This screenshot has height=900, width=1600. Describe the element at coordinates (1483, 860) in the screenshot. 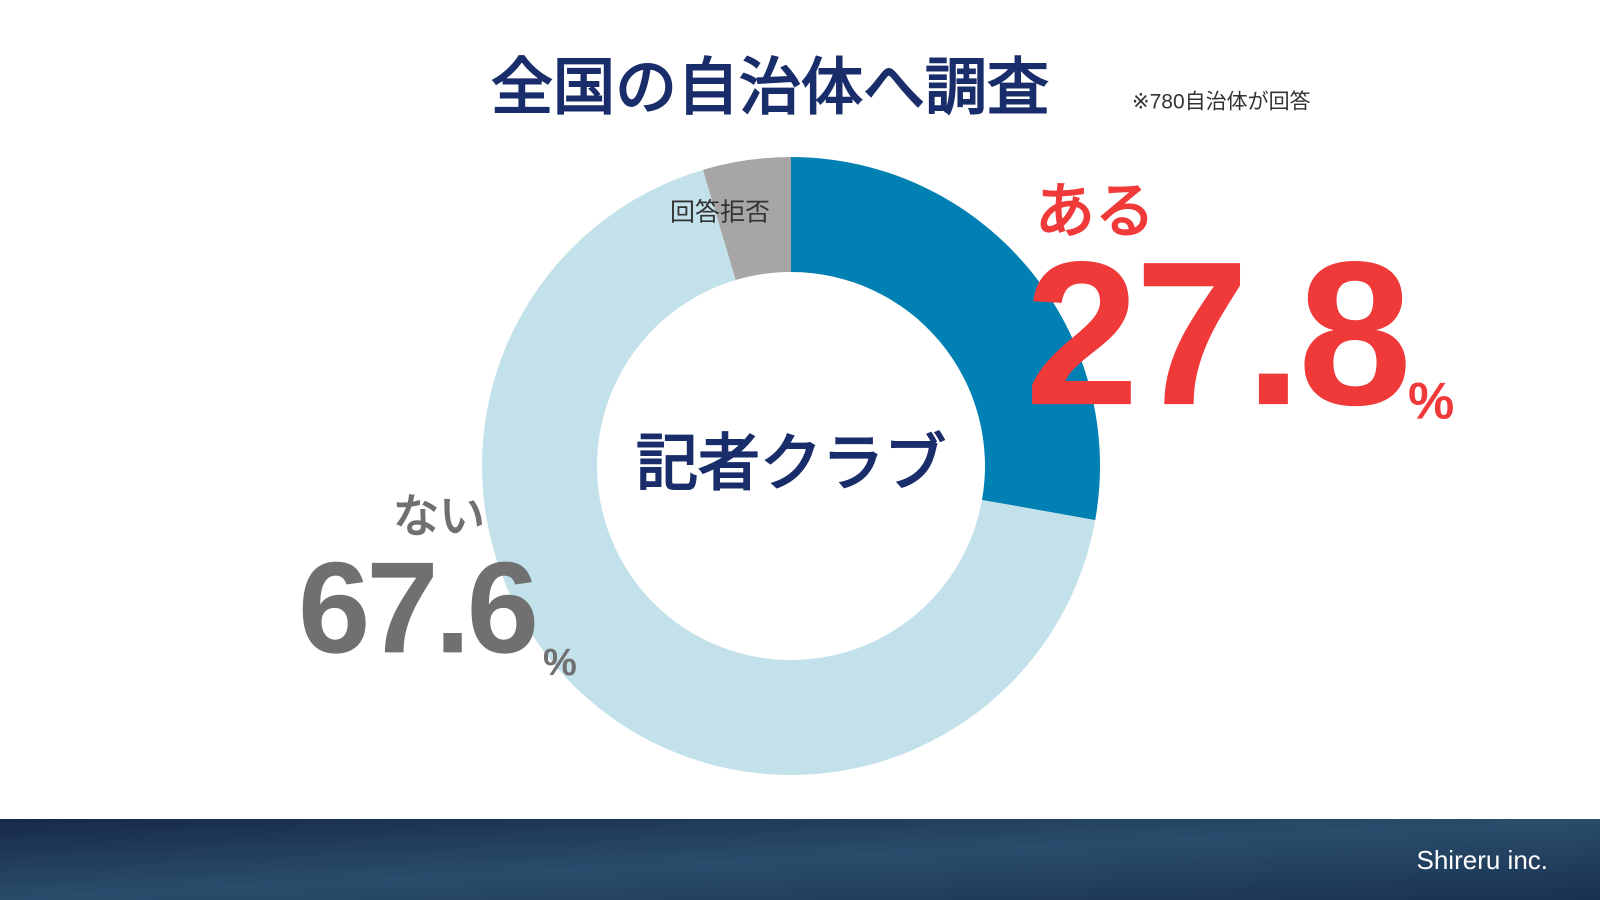

I see `brand: Shireru inc.` at that location.